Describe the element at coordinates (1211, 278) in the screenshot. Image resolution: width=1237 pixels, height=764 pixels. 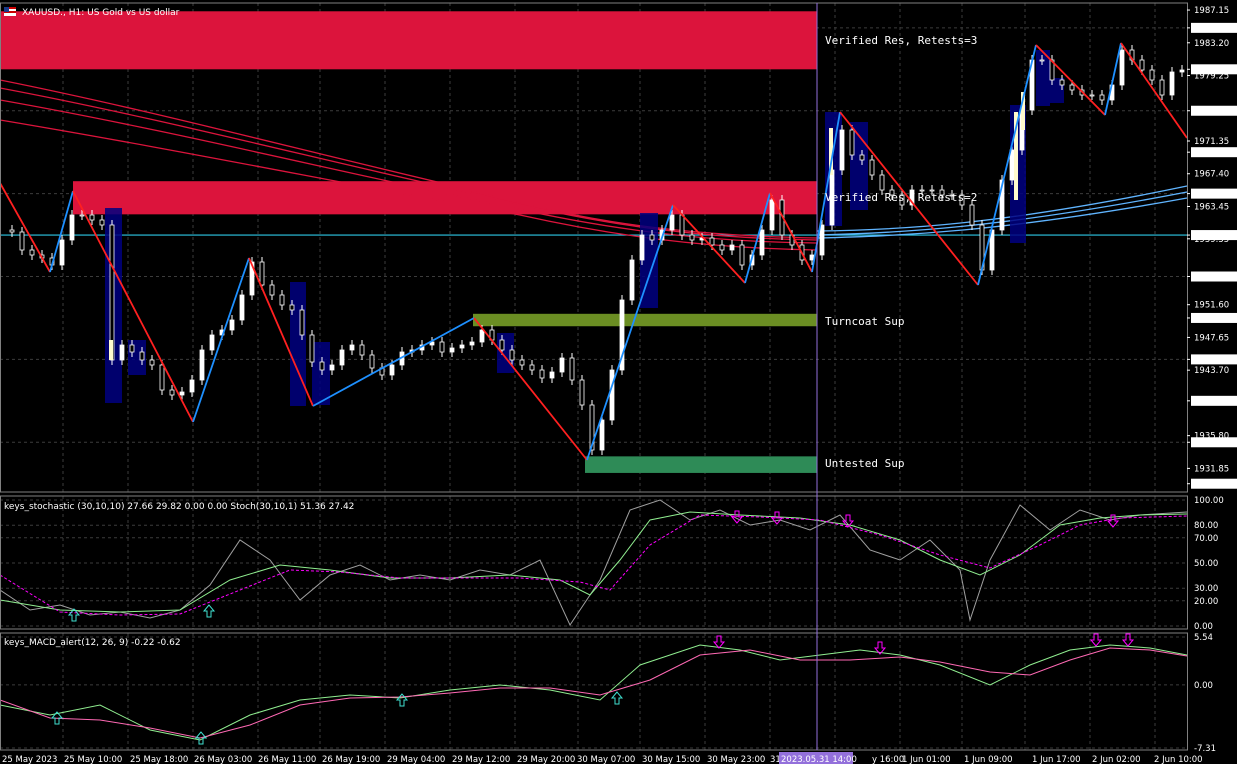
I see `price-label: 1955.00` at that location.